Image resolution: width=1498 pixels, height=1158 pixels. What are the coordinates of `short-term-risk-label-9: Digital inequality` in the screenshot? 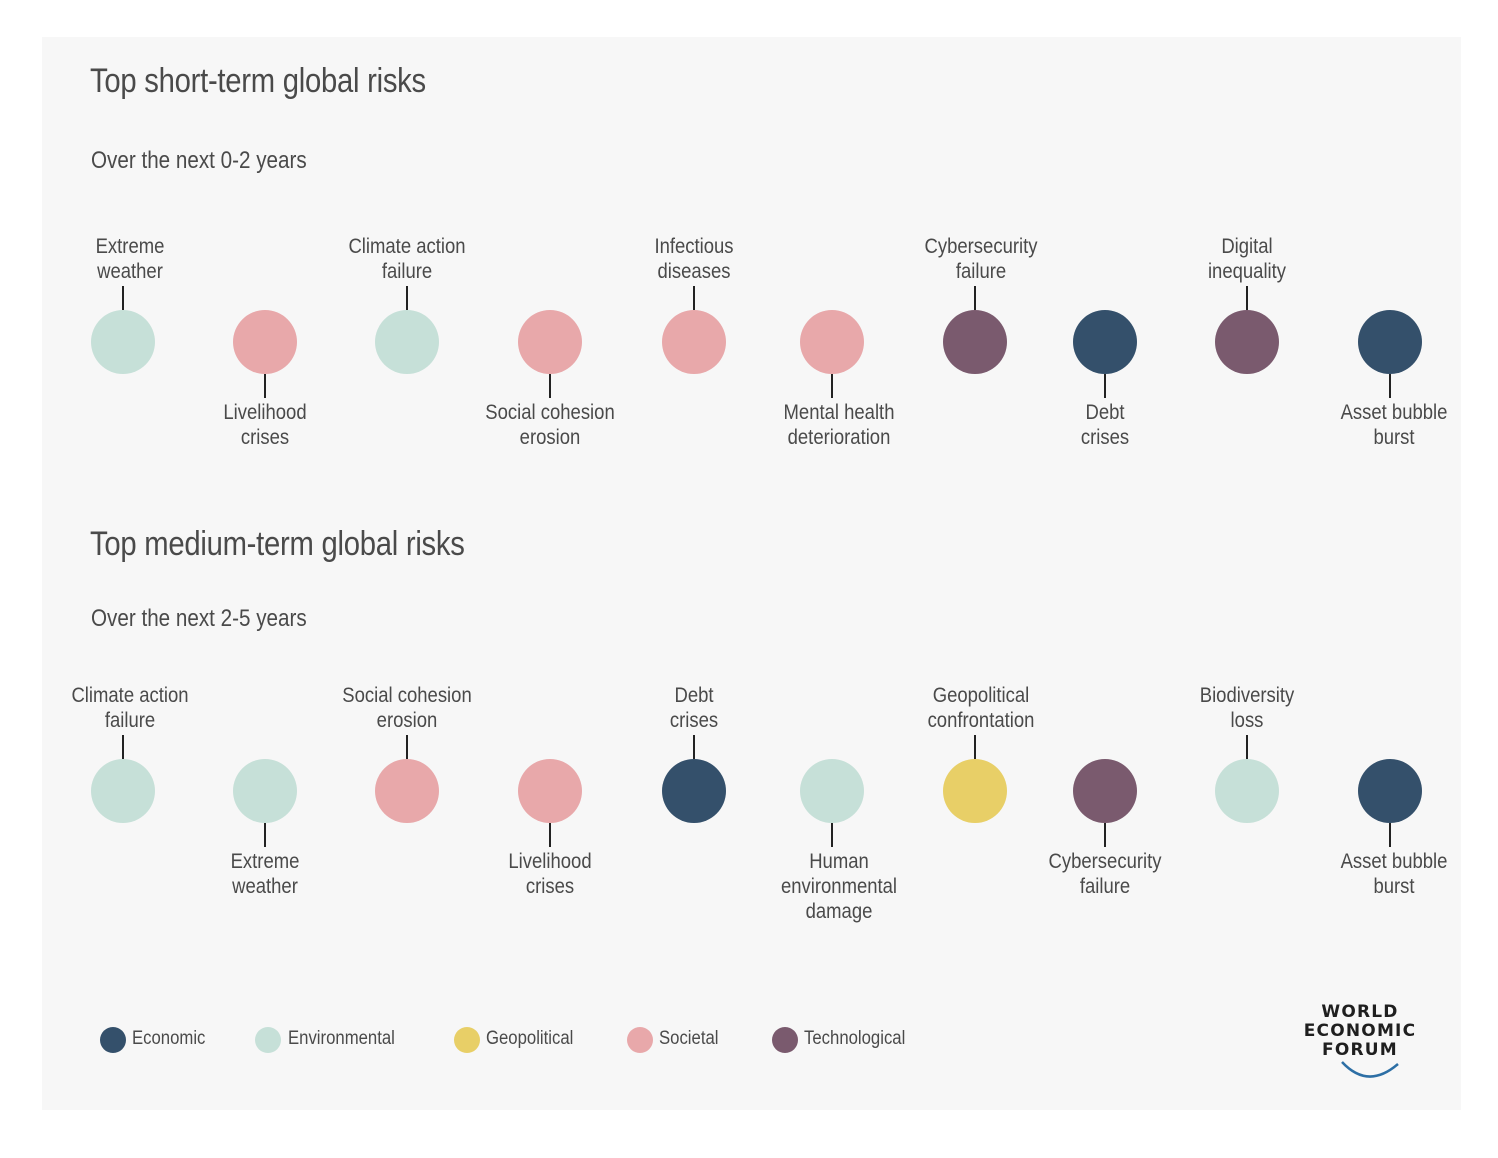 It's located at (1247, 259).